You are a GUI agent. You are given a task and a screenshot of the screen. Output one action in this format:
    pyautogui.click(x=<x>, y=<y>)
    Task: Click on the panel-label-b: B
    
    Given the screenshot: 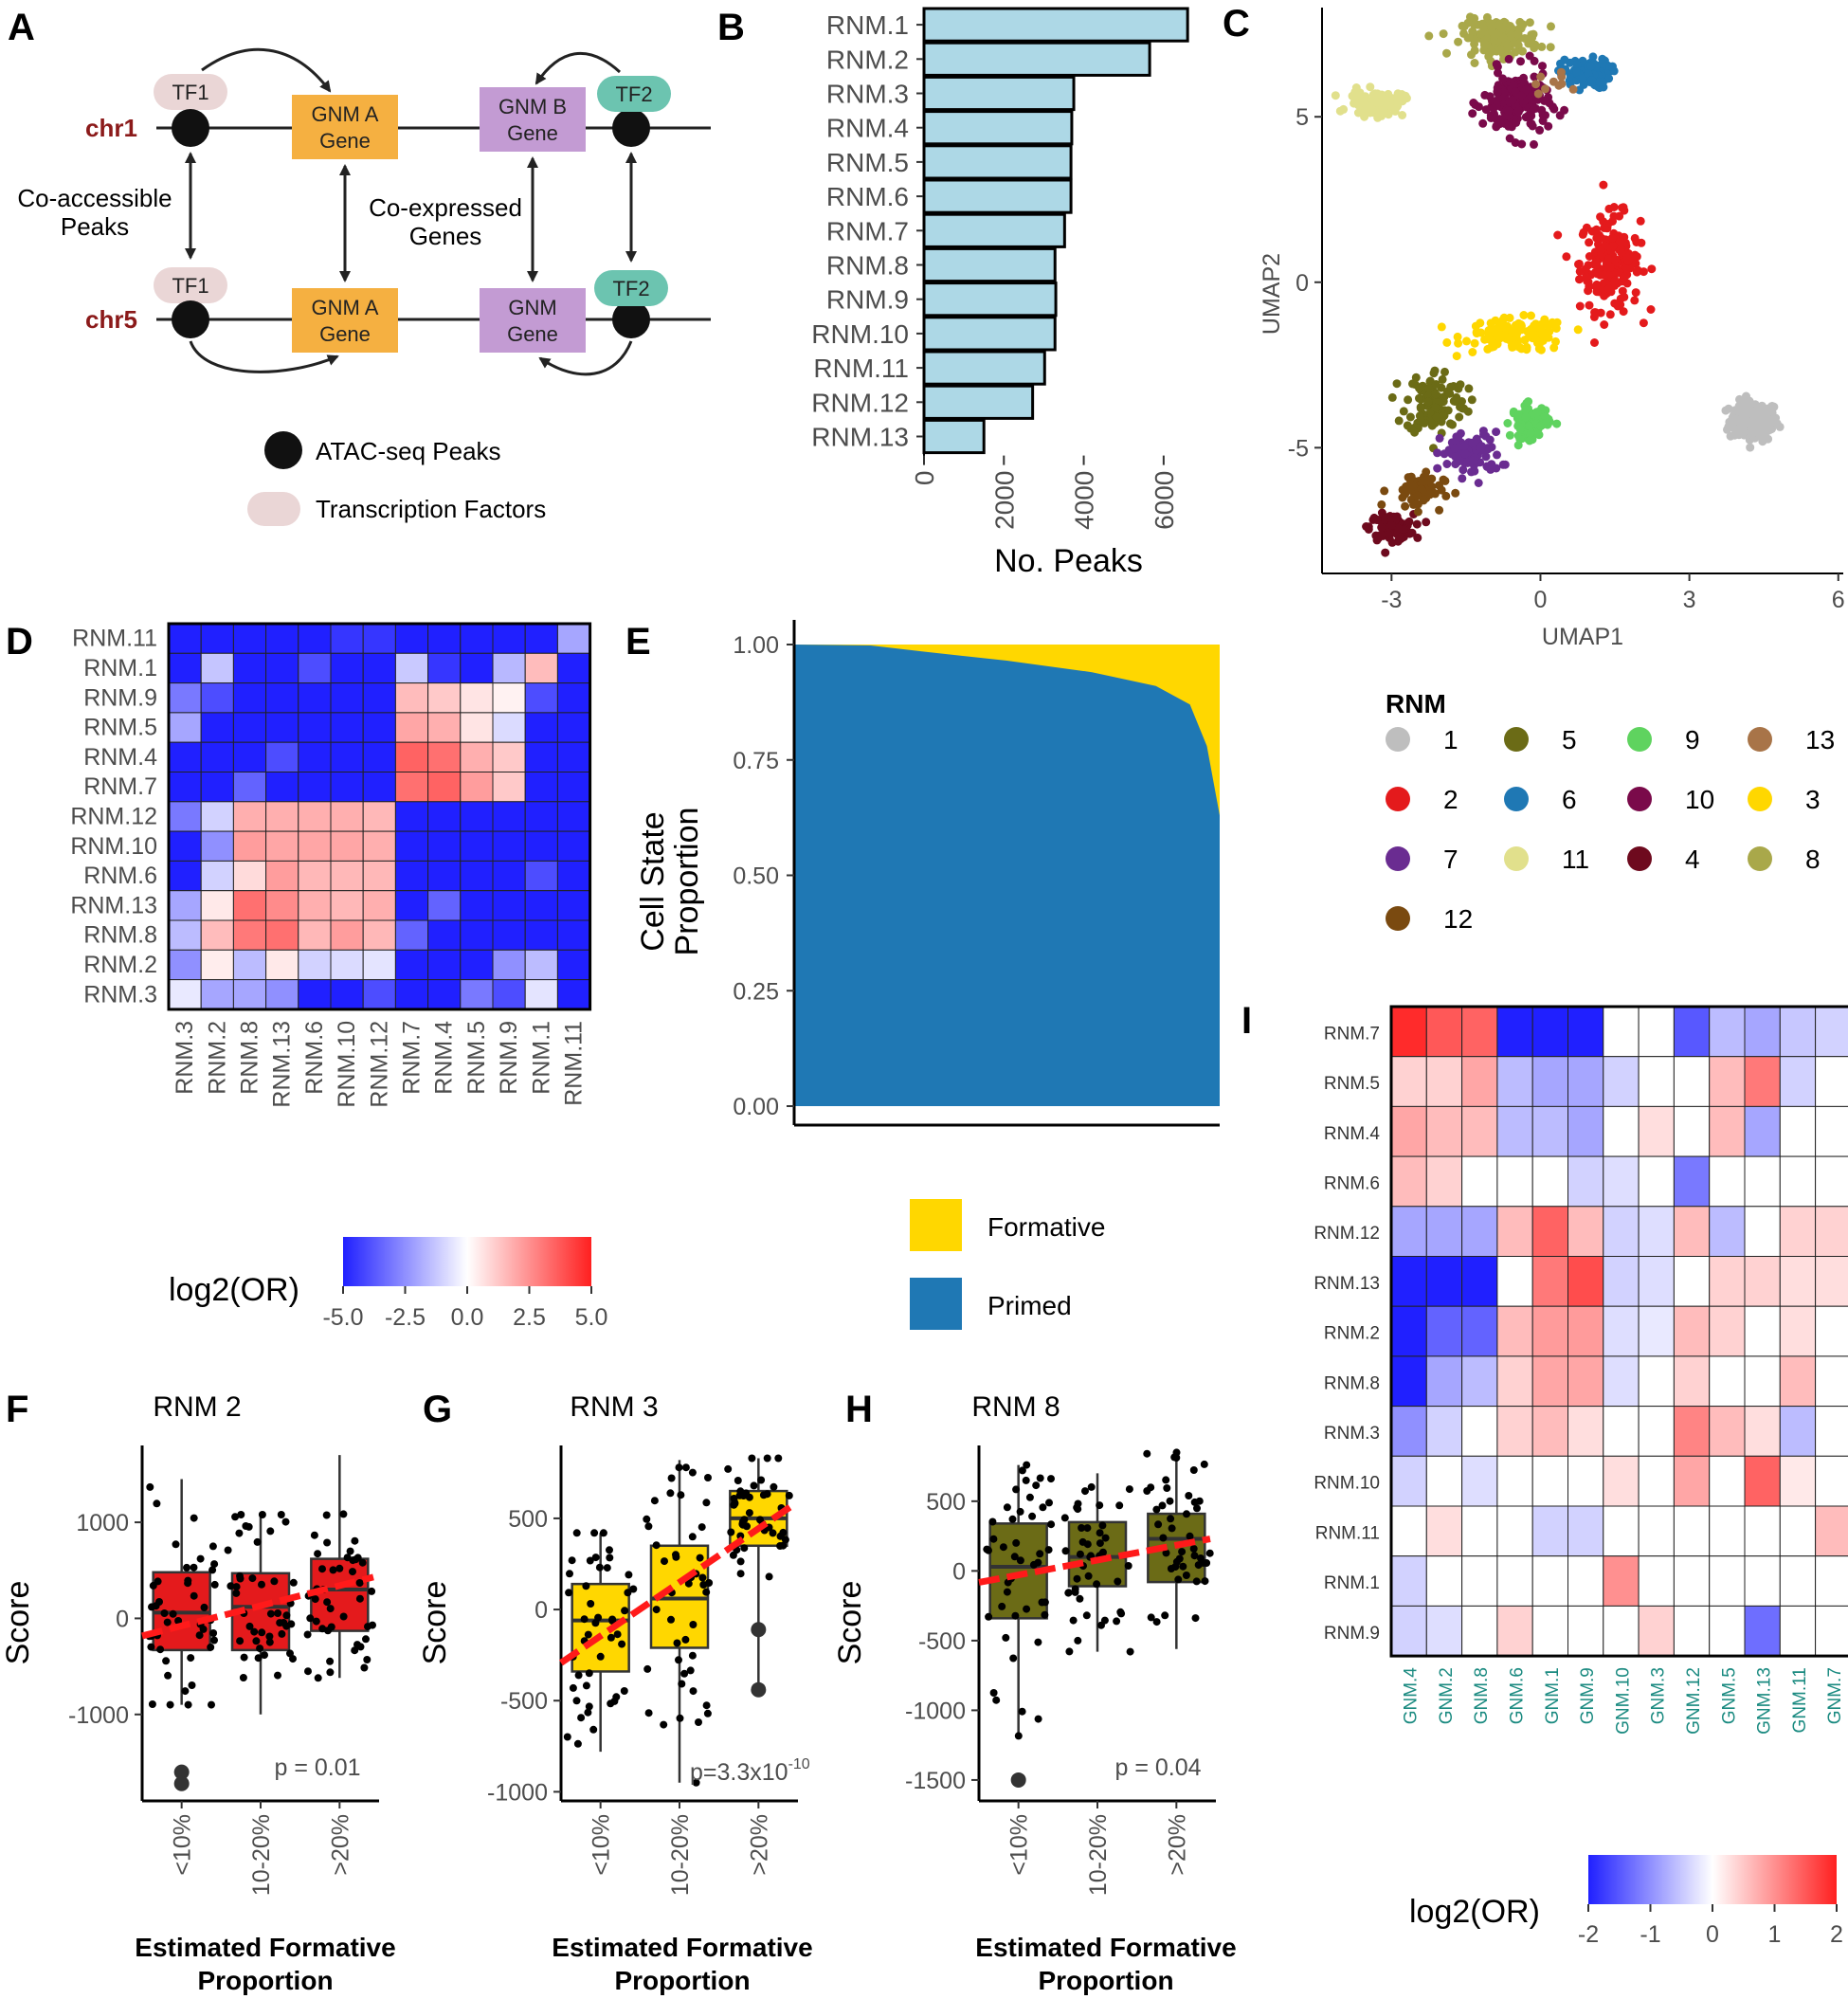 What is the action you would take?
    pyautogui.click(x=731, y=28)
    